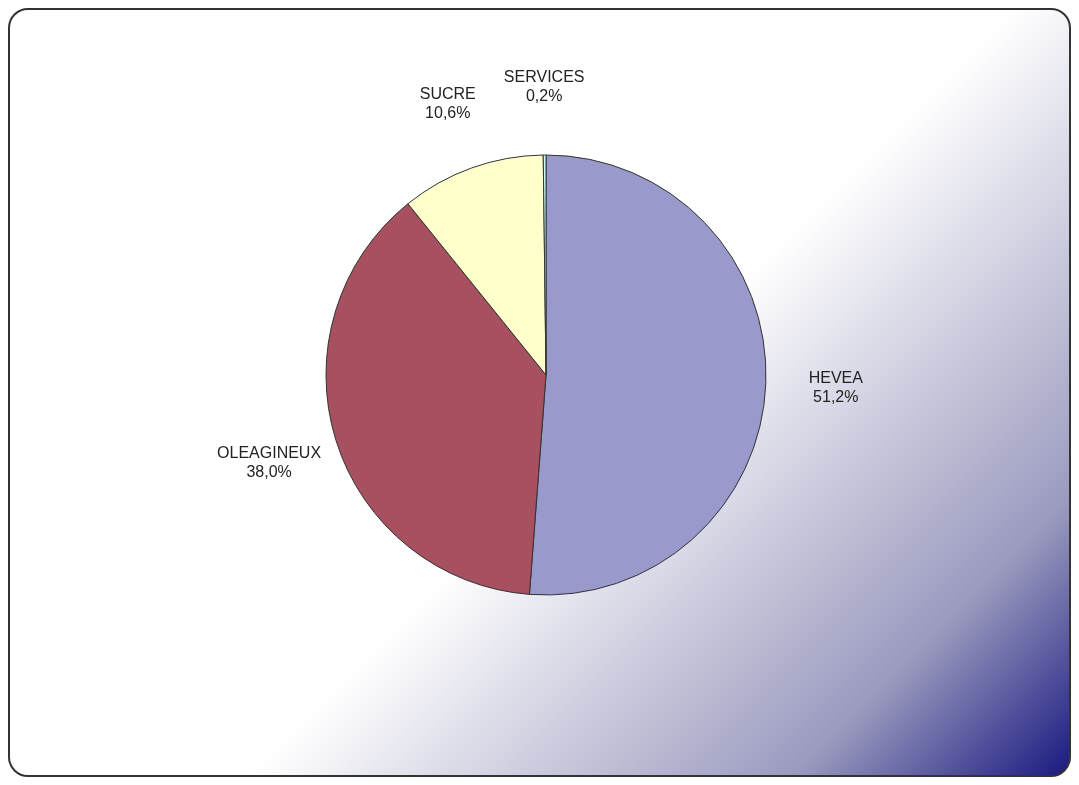 The height and width of the screenshot is (785, 1079). Describe the element at coordinates (544, 96) in the screenshot. I see `data-label: 0,2%` at that location.